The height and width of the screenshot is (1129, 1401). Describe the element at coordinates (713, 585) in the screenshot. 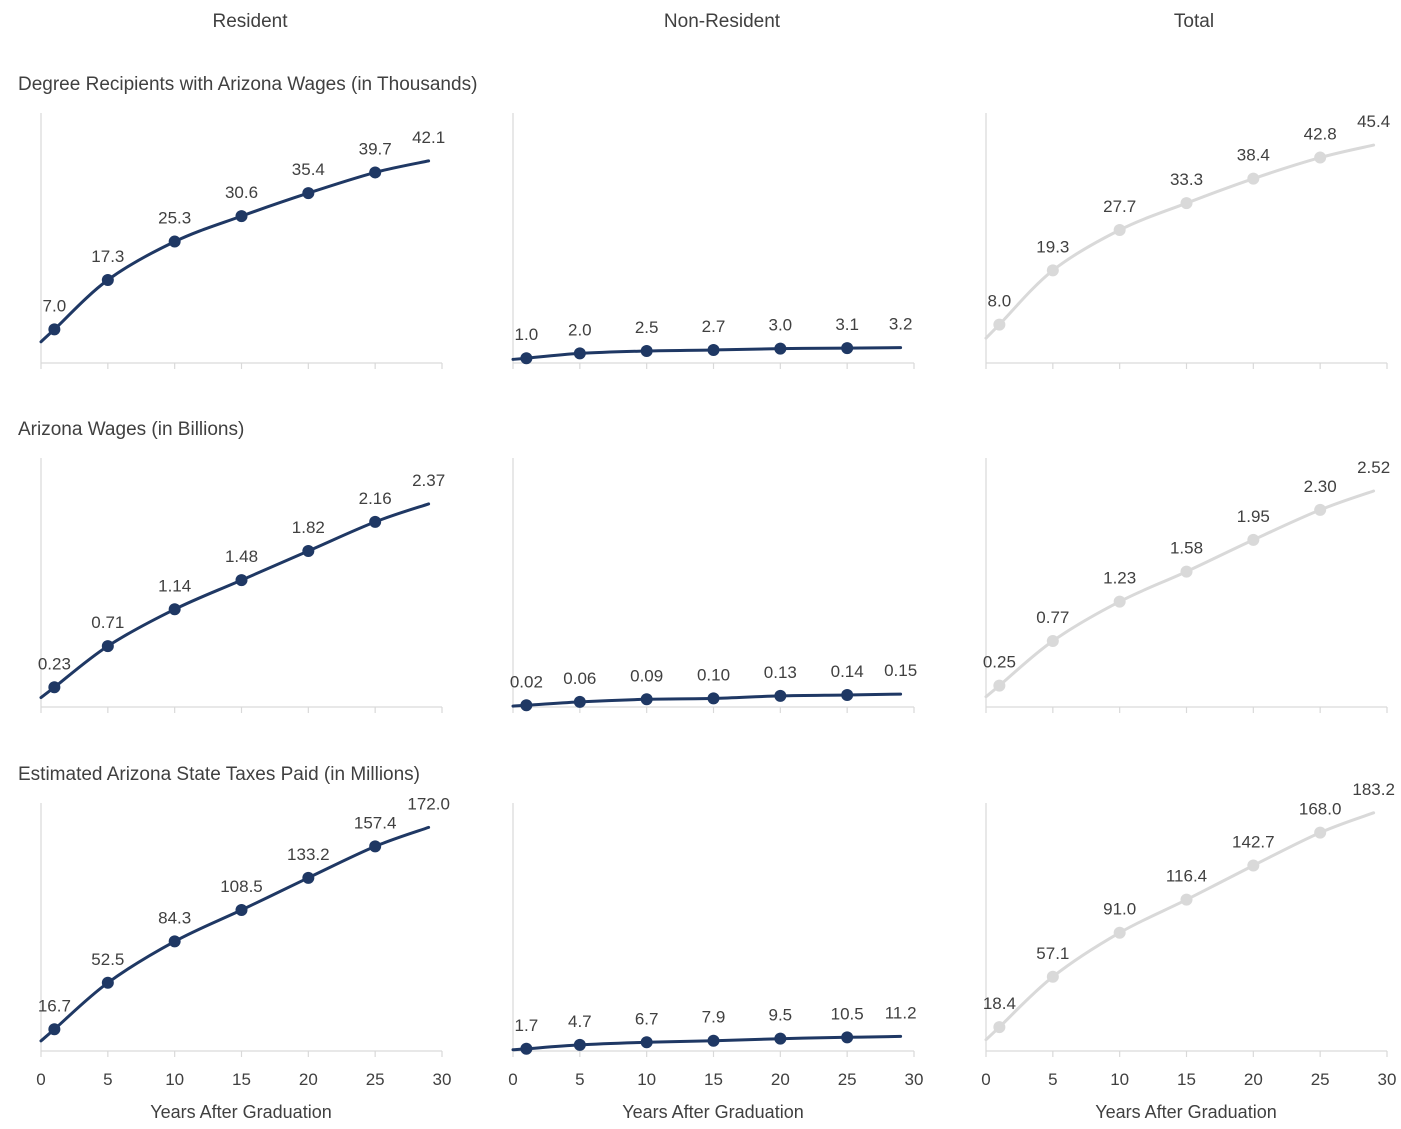

I see `panel-1-1: 0.02 0.06 0.09 0.10 0.13 0.14 0.15` at that location.